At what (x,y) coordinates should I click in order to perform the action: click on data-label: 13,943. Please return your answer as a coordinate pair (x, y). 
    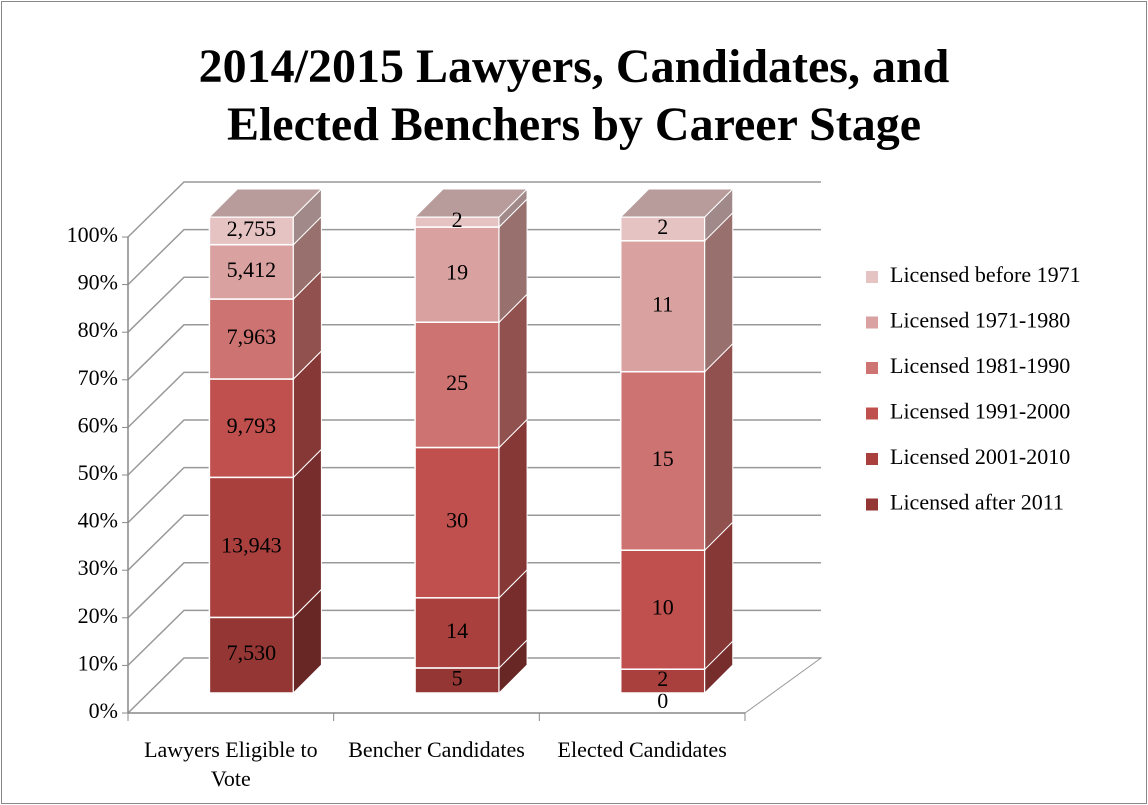
    Looking at the image, I should click on (251, 544).